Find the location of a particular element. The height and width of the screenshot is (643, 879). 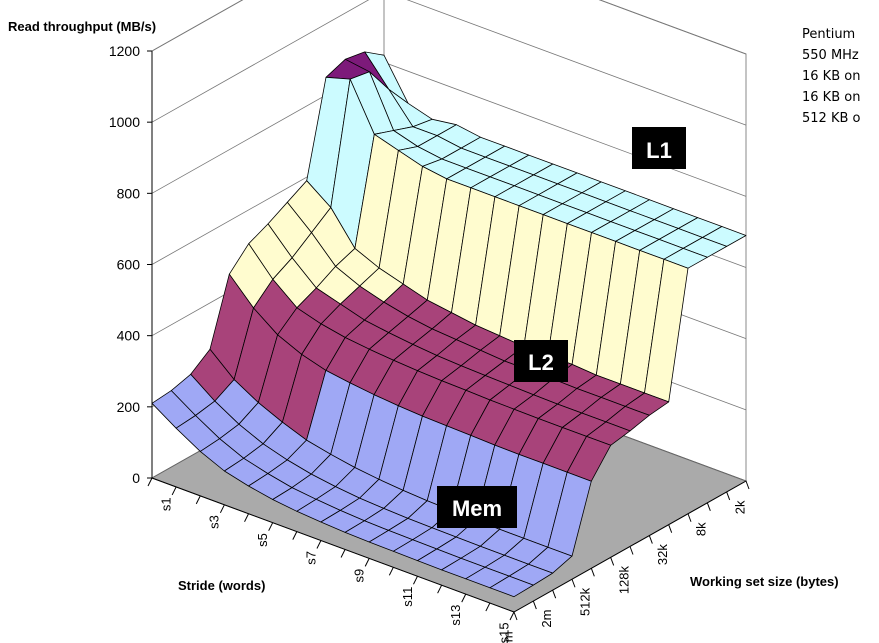

ws-tick-label-8k: 8k is located at coordinates (701, 529).